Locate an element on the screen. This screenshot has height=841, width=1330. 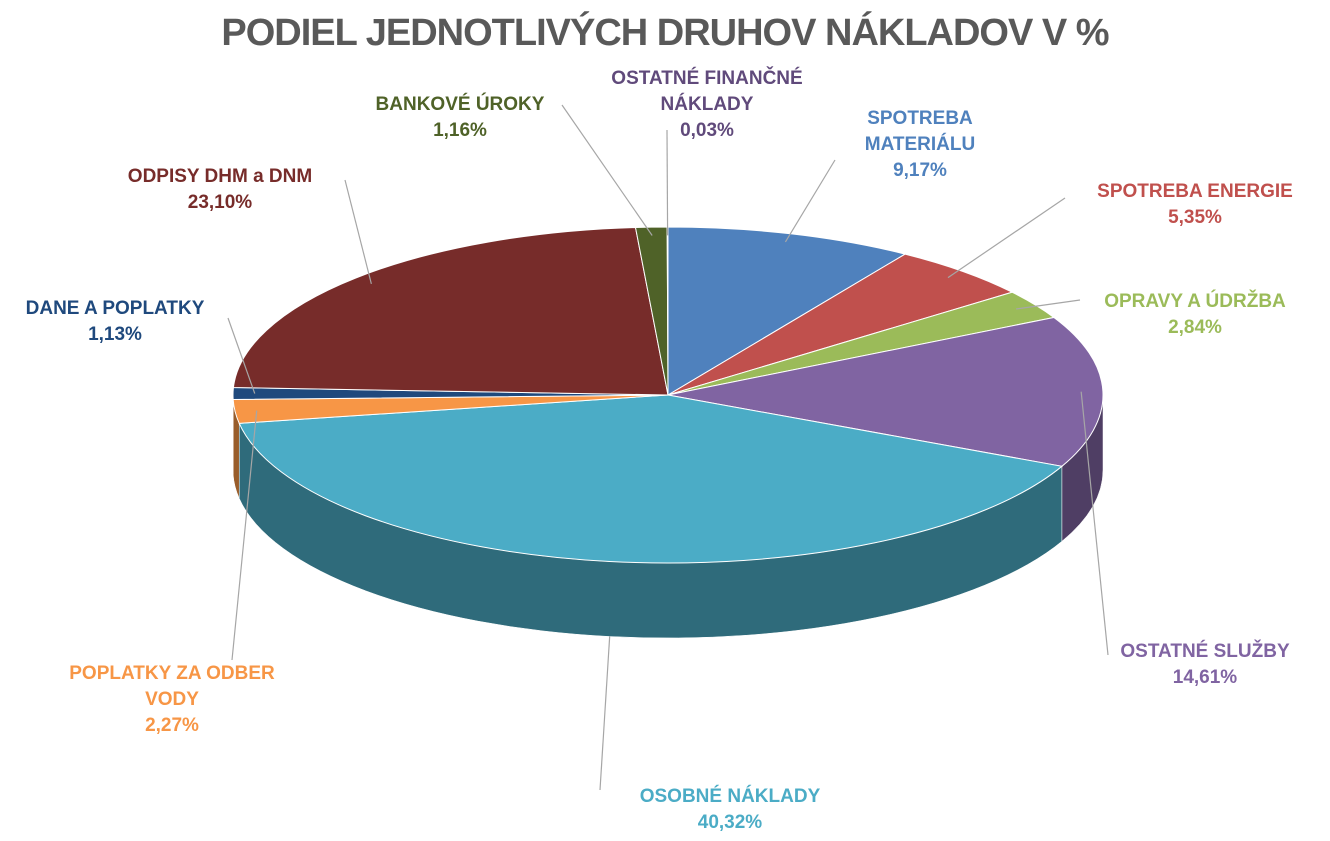
value-label: 9,17% is located at coordinates (920, 170).